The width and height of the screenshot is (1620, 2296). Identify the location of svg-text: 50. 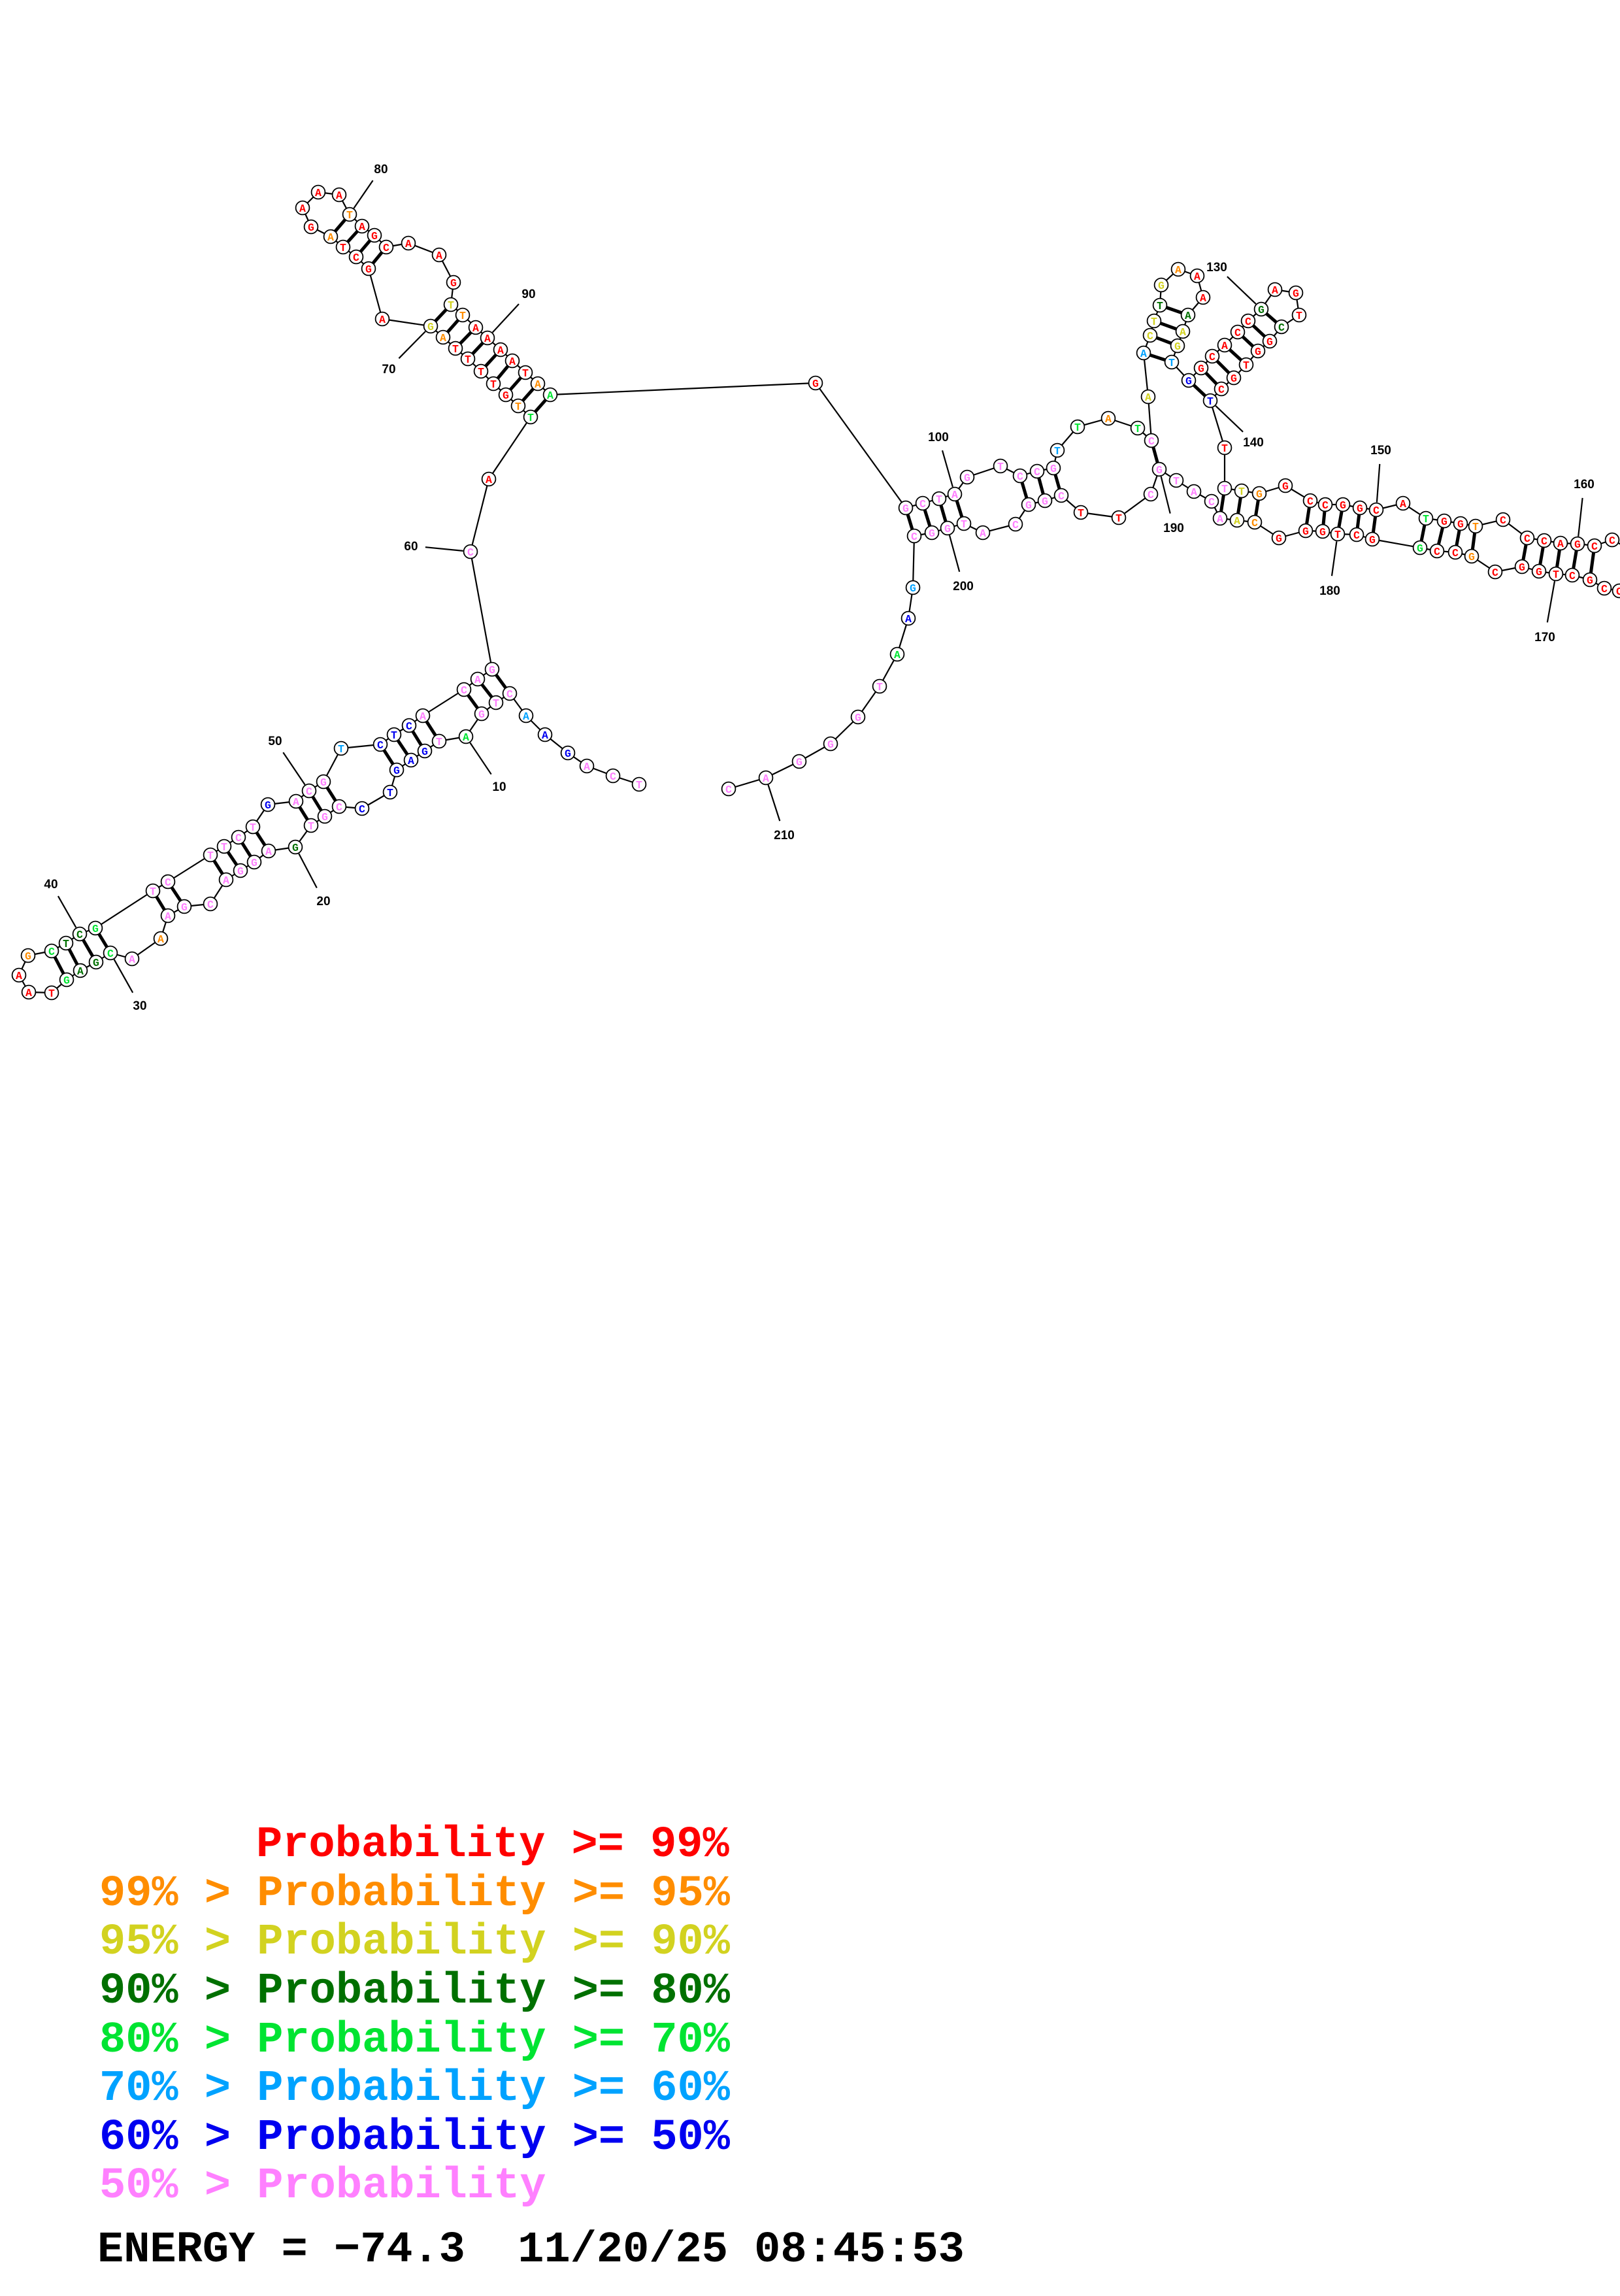
(275, 741).